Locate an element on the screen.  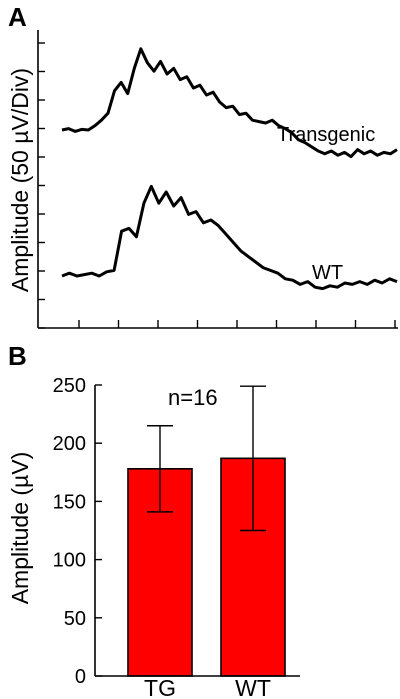
y-tick-label: 50 is located at coordinates (75, 619).